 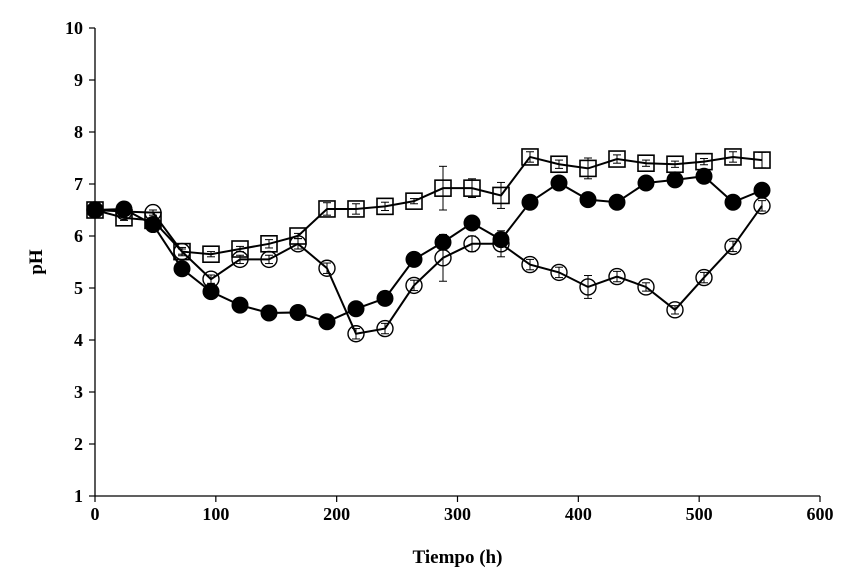 What do you see at coordinates (215, 514) in the screenshot?
I see `x-tick-label: 100` at bounding box center [215, 514].